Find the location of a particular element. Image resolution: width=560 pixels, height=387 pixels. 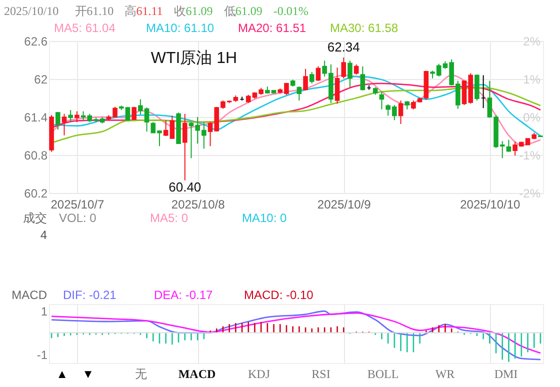

text: BOLL is located at coordinates (383, 374).